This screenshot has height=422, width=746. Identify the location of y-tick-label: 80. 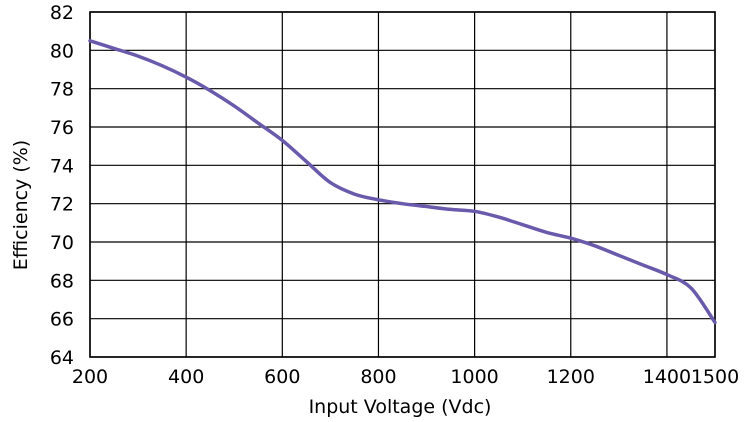
(62, 51).